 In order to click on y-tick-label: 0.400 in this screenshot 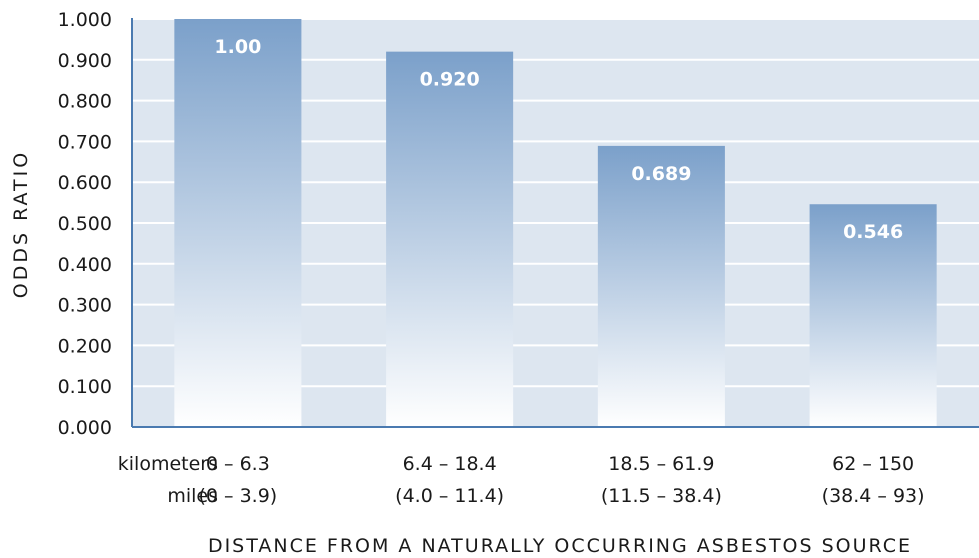, I will do `click(85, 265)`.